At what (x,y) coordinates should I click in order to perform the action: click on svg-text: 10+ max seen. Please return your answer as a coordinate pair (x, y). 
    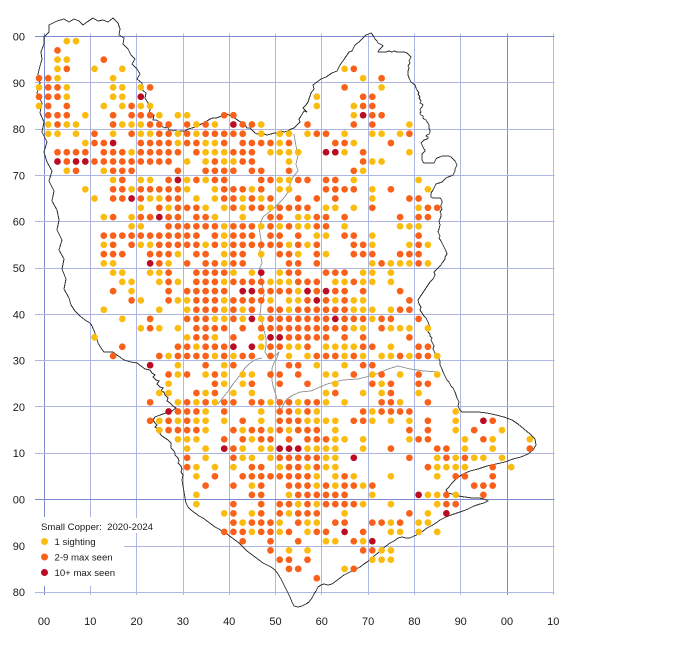
    Looking at the image, I should click on (85, 573).